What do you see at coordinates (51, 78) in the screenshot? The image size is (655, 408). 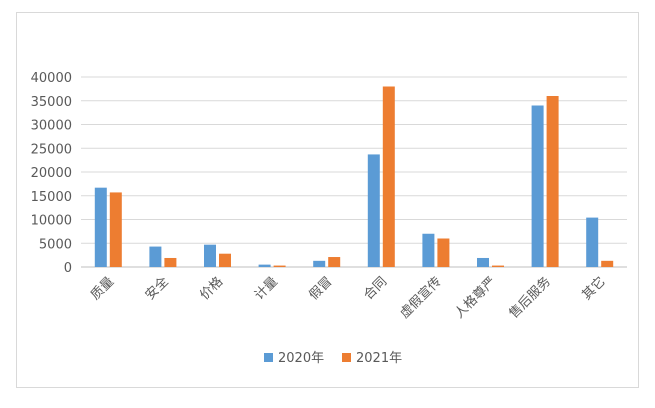 I see `y-tick-label: 40000` at bounding box center [51, 78].